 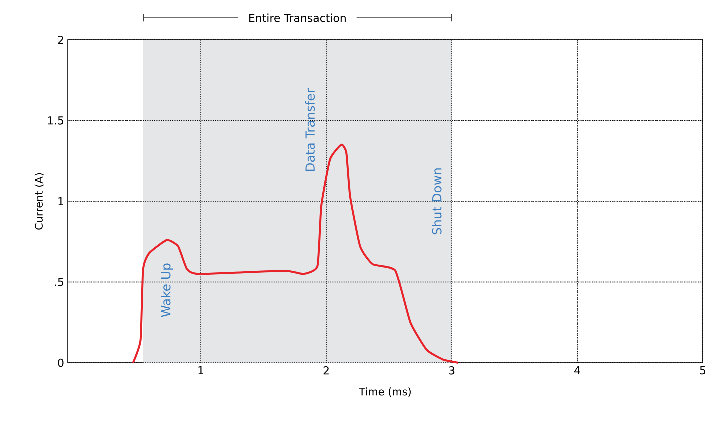 I want to click on y-tick-label: .5, so click(x=59, y=282).